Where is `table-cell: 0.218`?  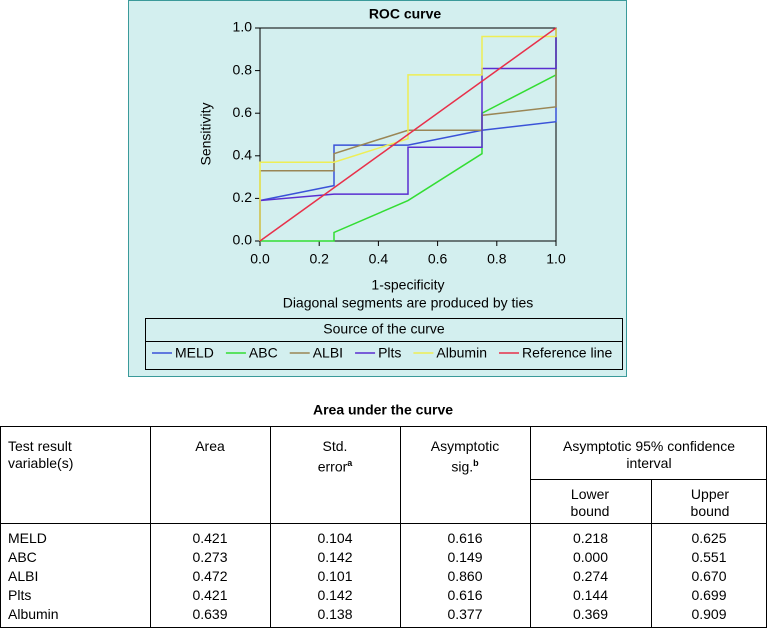
table-cell: 0.218 is located at coordinates (590, 538).